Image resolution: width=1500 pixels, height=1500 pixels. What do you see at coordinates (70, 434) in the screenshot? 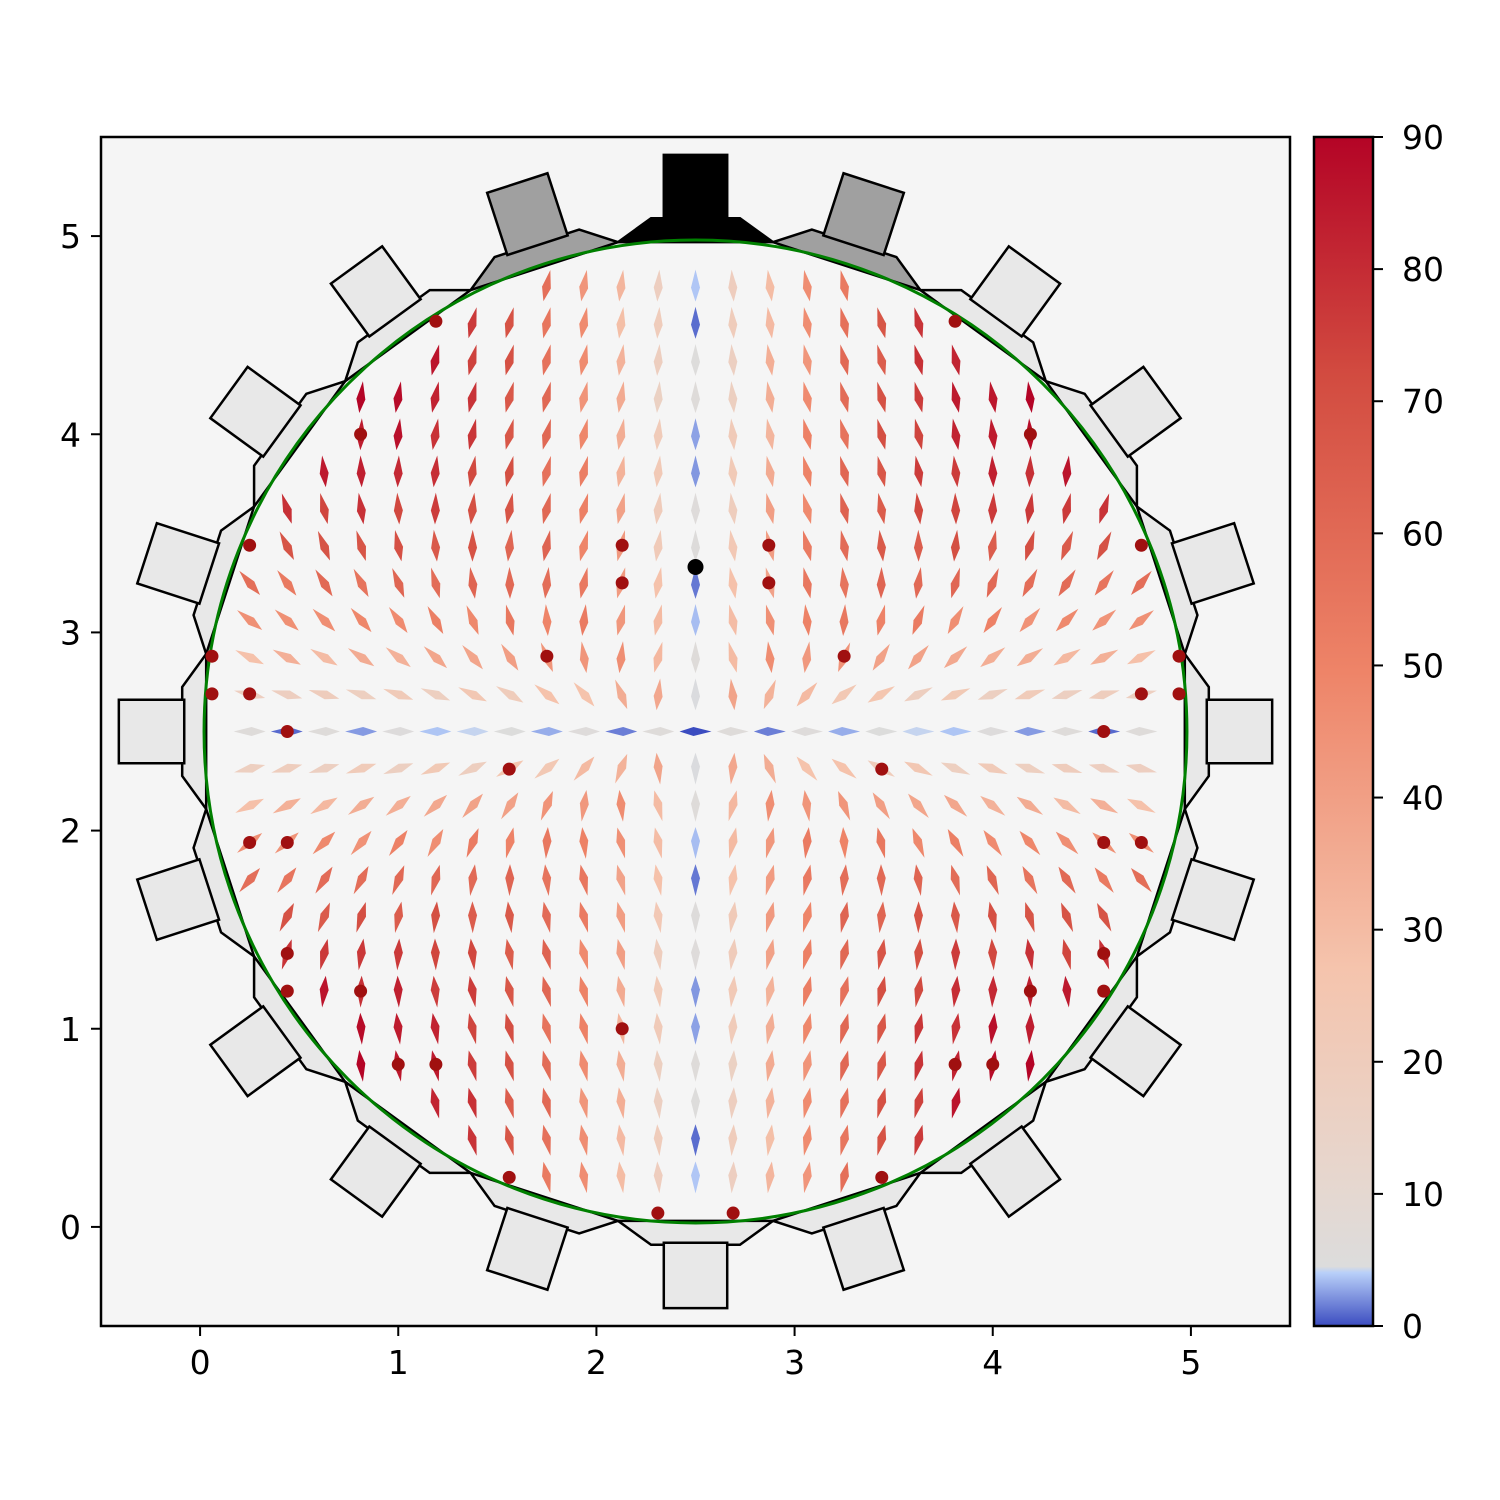
I see `y-tick-label: 4` at bounding box center [70, 434].